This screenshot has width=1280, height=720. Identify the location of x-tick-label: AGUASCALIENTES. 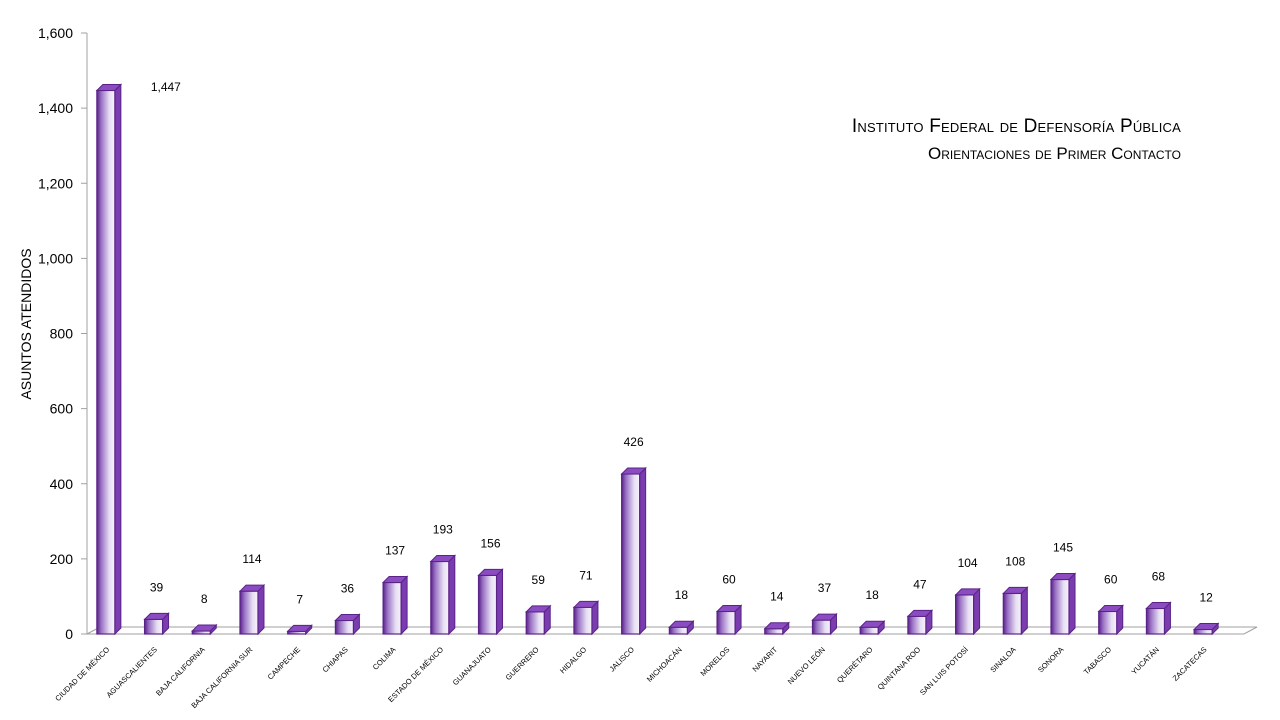
(132, 672).